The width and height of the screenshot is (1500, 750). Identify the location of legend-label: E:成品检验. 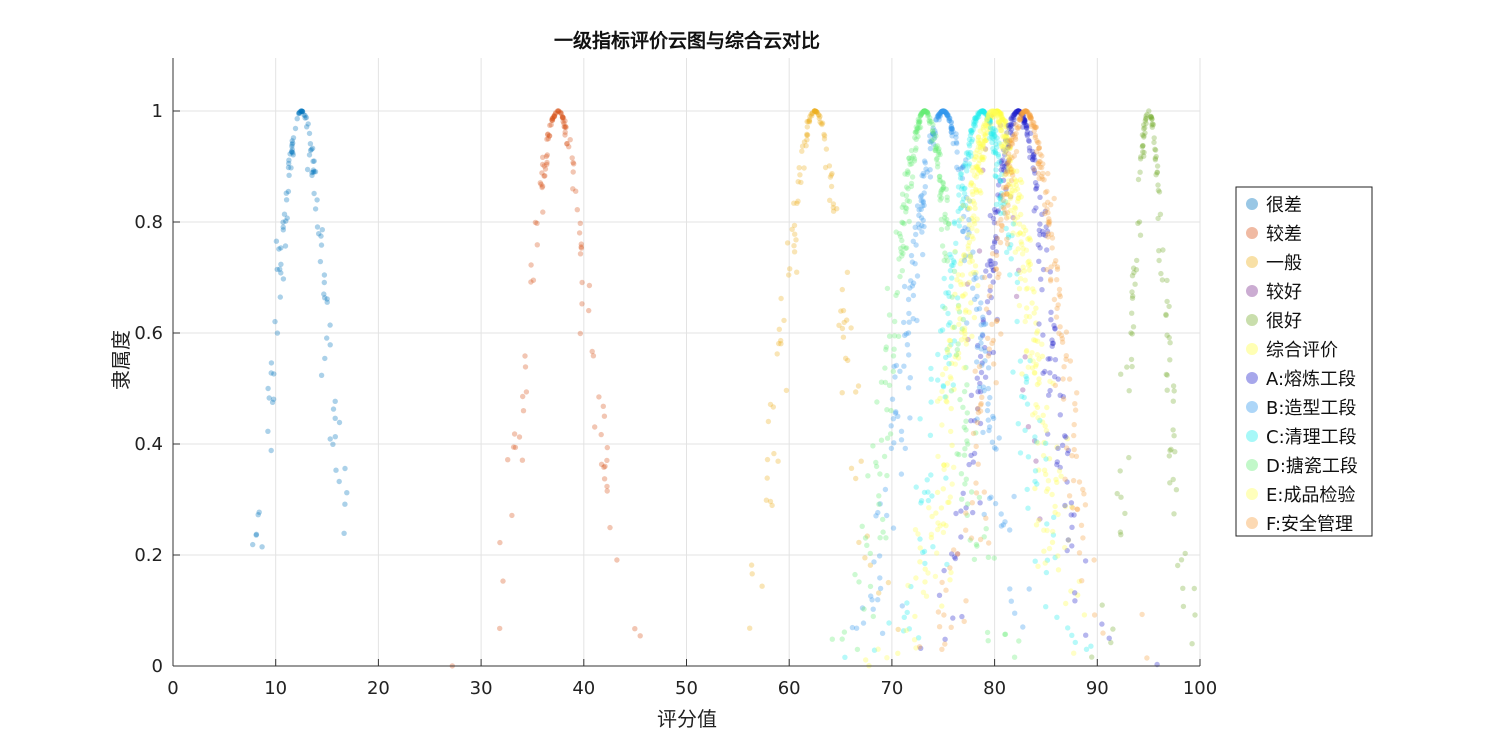
(1310, 495).